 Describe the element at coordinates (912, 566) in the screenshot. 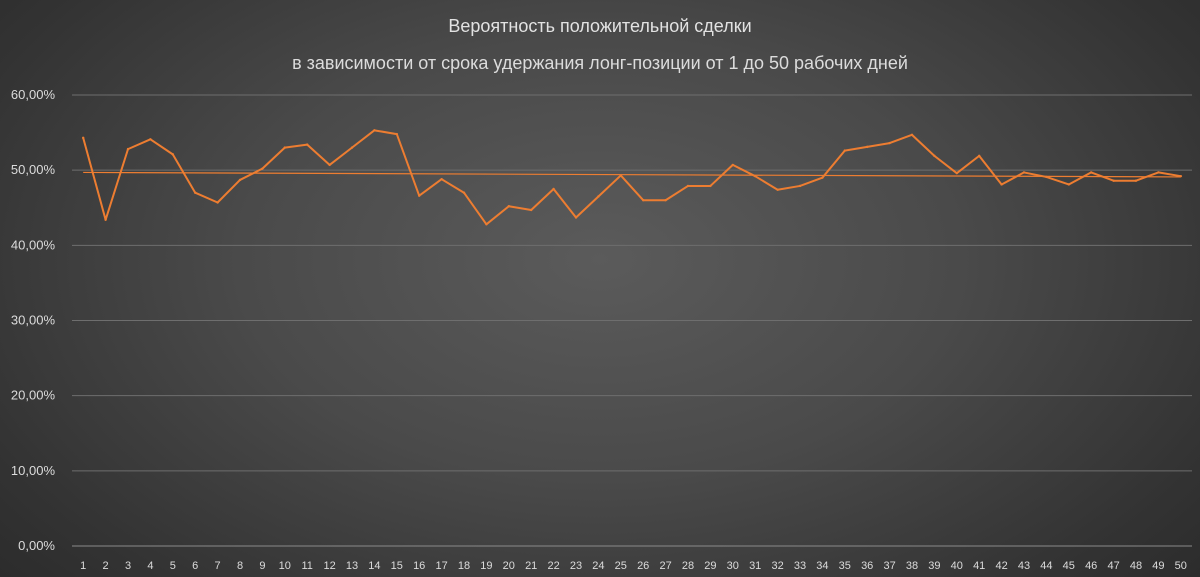

I see `x-tick-label: 38` at that location.